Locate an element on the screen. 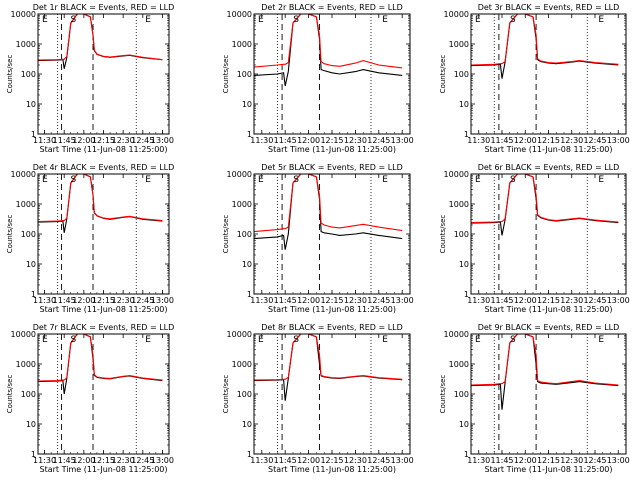  chart-title: Det 1r BLACK = Events, RED = LLD is located at coordinates (104, 7).